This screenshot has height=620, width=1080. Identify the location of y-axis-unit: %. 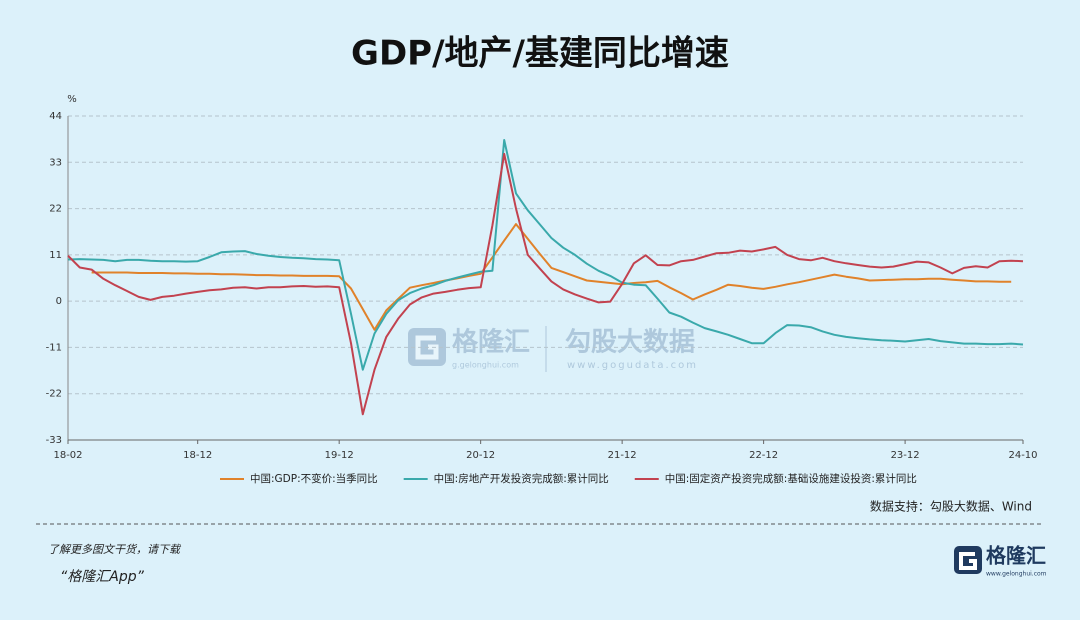
(72, 99).